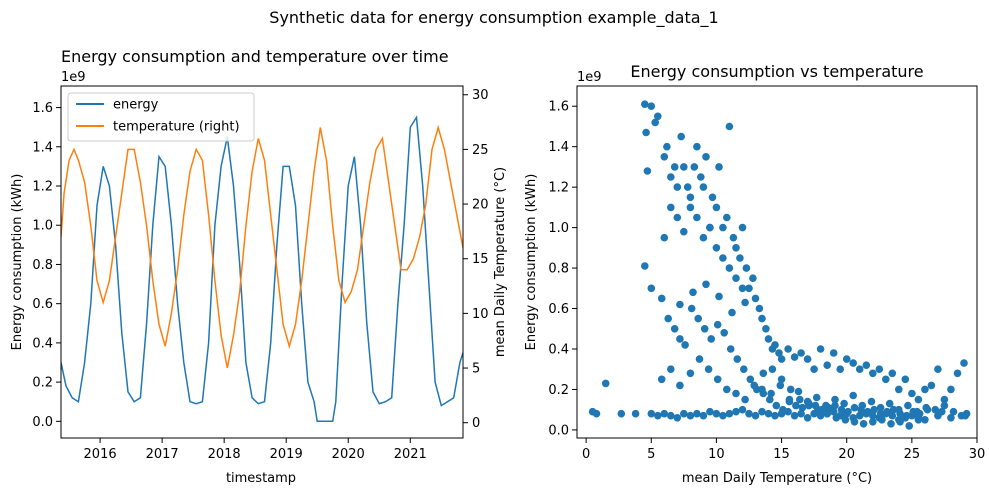  Describe the element at coordinates (480, 314) in the screenshot. I see `chart1-y-right-tick-label: 10` at that location.